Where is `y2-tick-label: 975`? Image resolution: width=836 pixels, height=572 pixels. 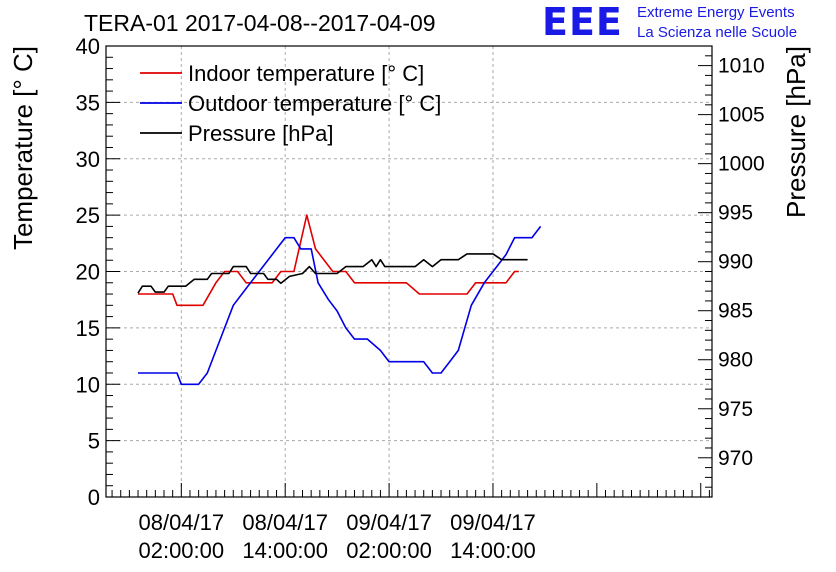
y2-tick-label: 975 is located at coordinates (735, 409).